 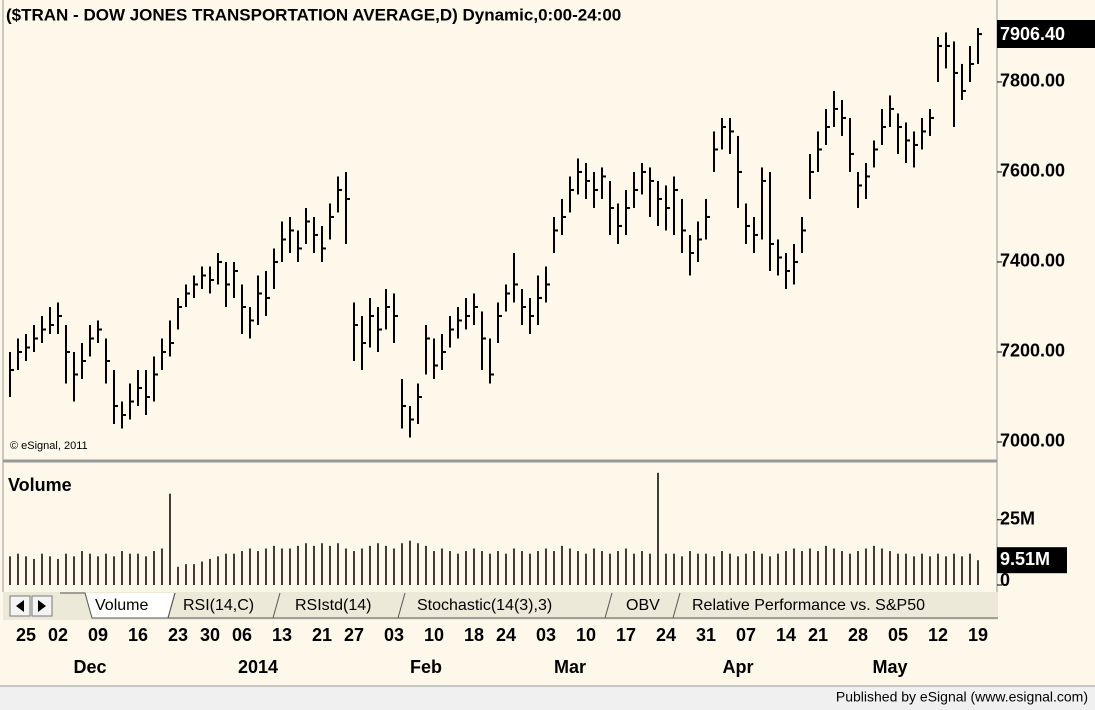 I want to click on y-tick-label: 7400.00, so click(x=1032, y=261).